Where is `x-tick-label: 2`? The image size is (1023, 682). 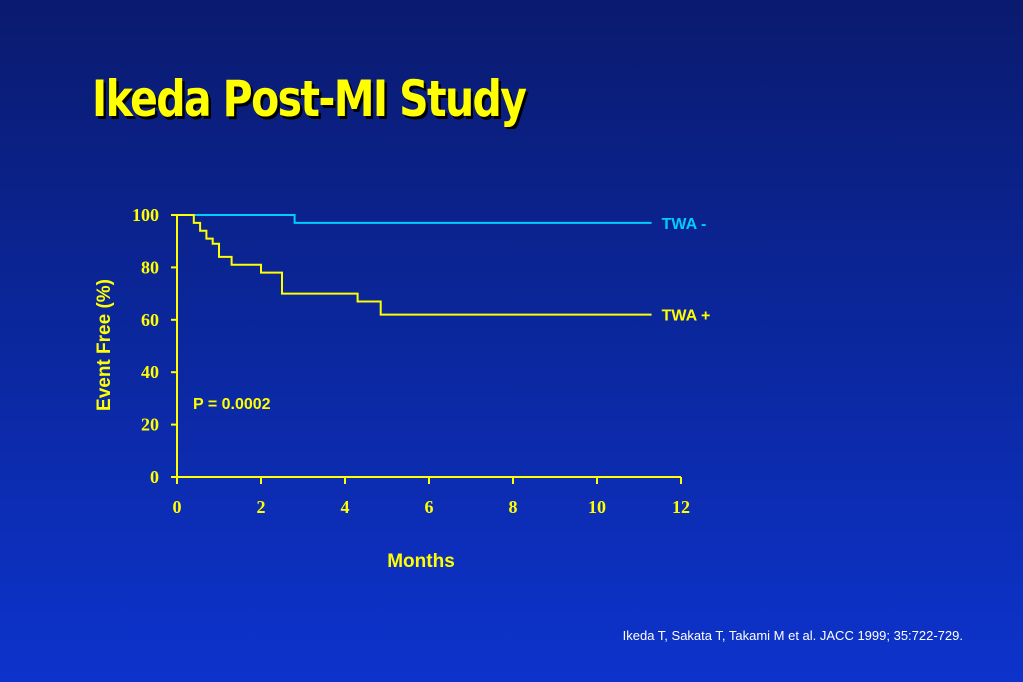 x-tick-label: 2 is located at coordinates (261, 507).